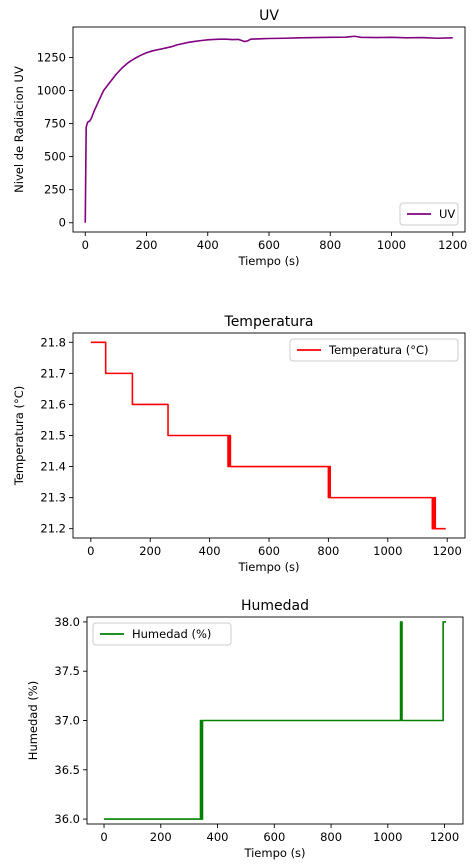 Image resolution: width=473 pixels, height=866 pixels. I want to click on legend: UV, so click(429, 214).